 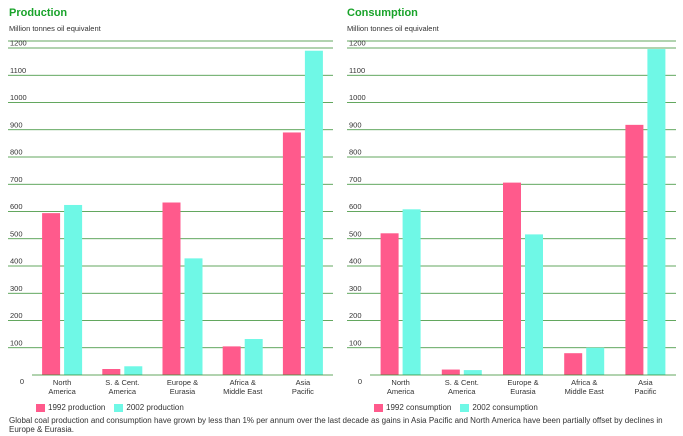 What do you see at coordinates (55, 28) in the screenshot?
I see `production-unit-label: Million tonnes oil equivalent` at bounding box center [55, 28].